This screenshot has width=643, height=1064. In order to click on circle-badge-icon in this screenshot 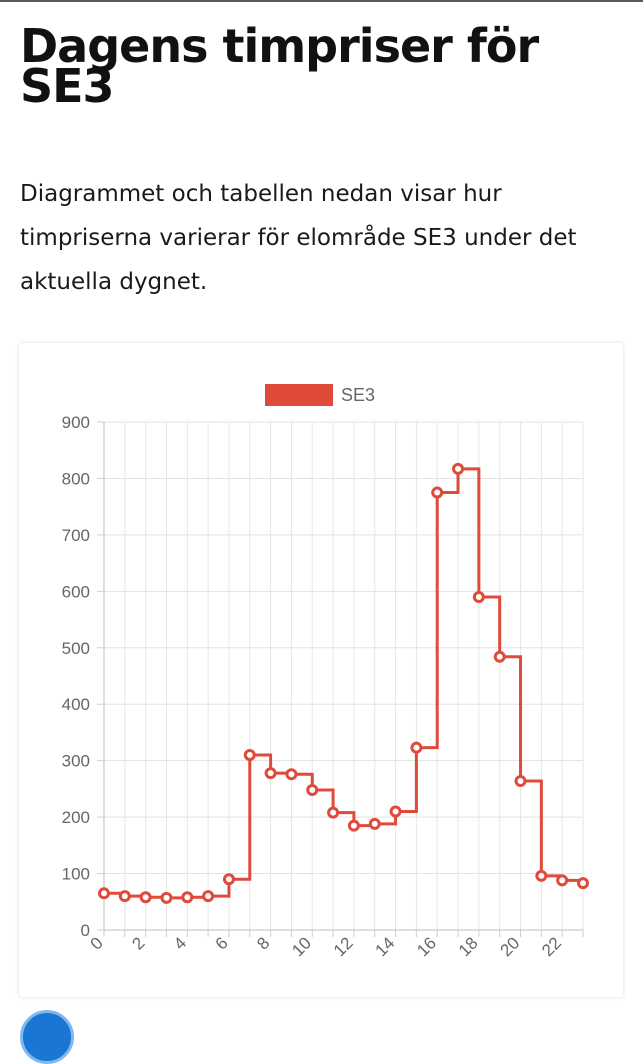, I will do `click(47, 1037)`.